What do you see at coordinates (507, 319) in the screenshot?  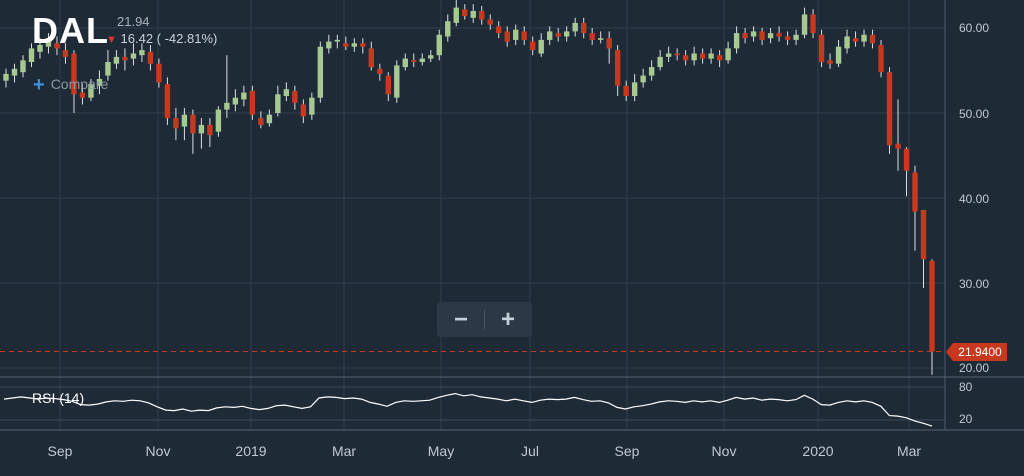 I see `zoom-in-button: +` at bounding box center [507, 319].